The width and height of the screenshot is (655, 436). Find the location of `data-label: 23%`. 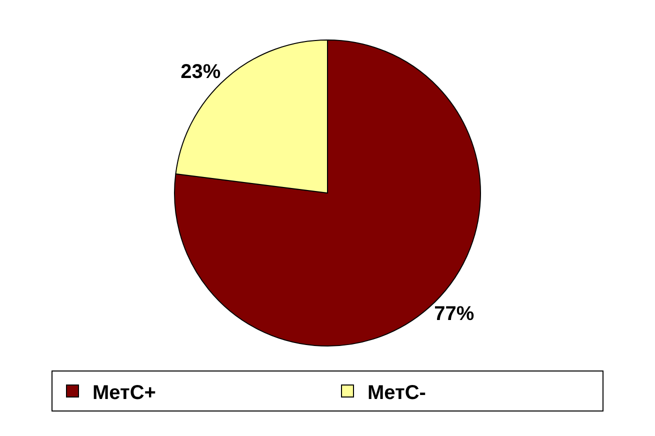

data-label: 23% is located at coordinates (200, 72).